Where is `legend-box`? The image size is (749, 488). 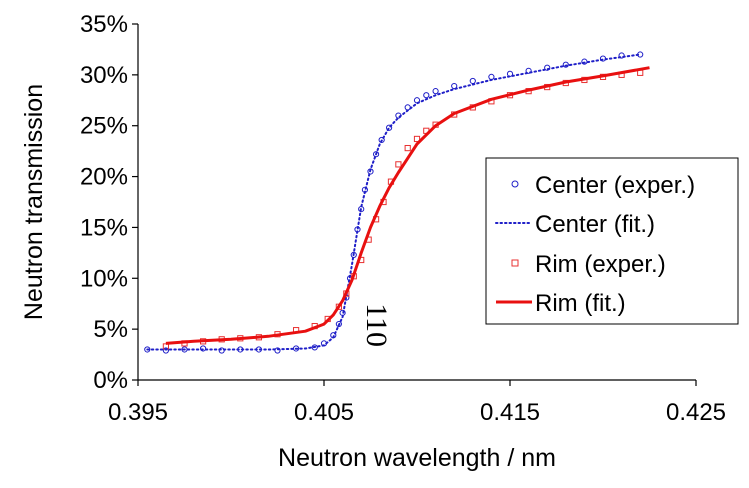
legend-box is located at coordinates (612, 241).